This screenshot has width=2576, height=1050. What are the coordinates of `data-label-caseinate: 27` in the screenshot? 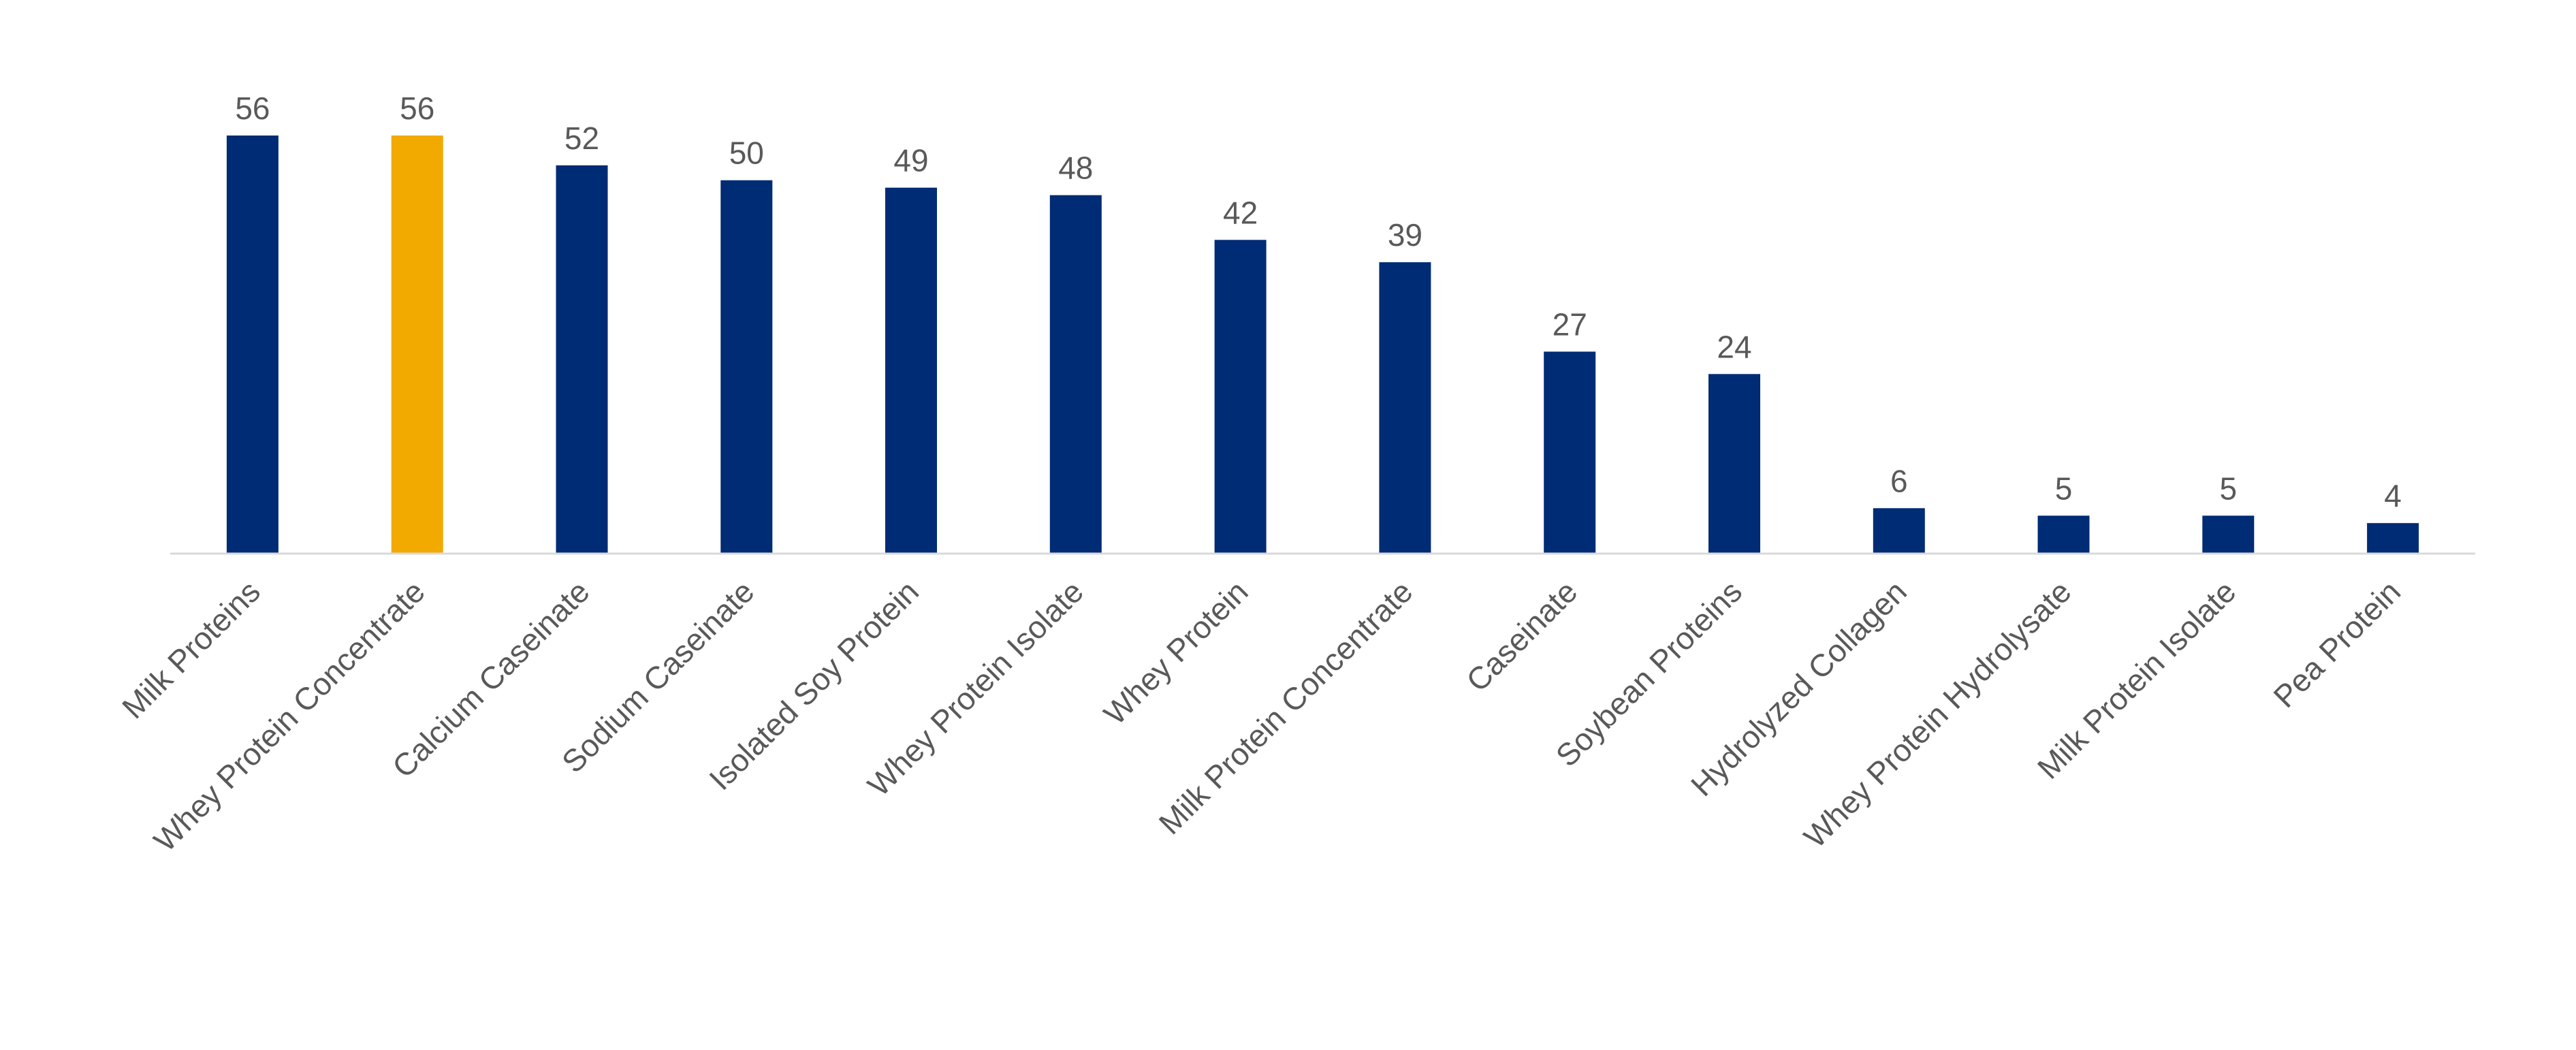 It's located at (1570, 324).